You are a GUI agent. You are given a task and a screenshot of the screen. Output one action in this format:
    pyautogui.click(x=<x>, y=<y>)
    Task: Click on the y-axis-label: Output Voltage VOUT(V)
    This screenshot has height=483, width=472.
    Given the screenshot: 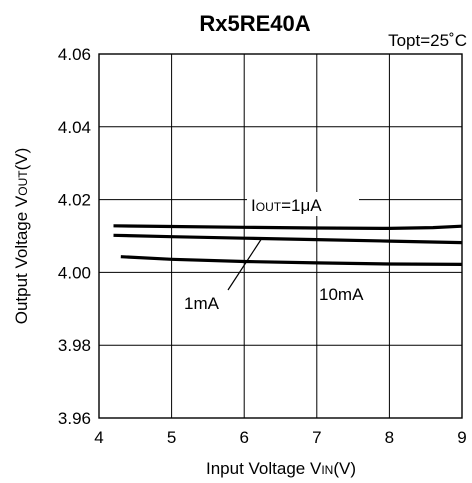 What is the action you would take?
    pyautogui.click(x=21, y=236)
    